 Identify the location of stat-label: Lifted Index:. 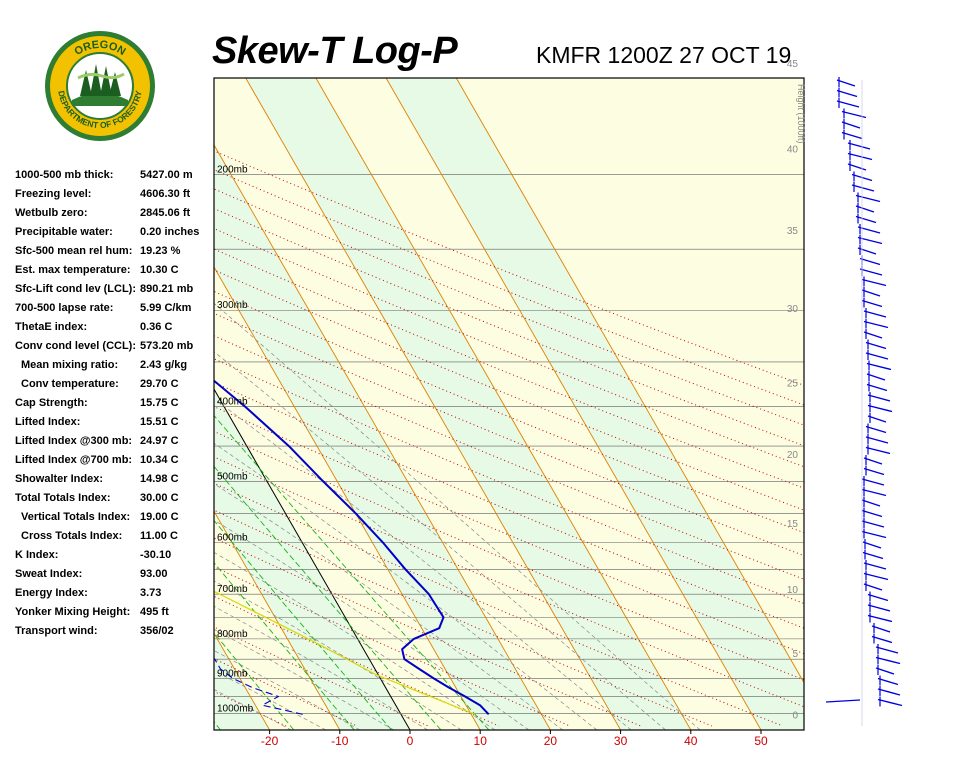
(48, 422).